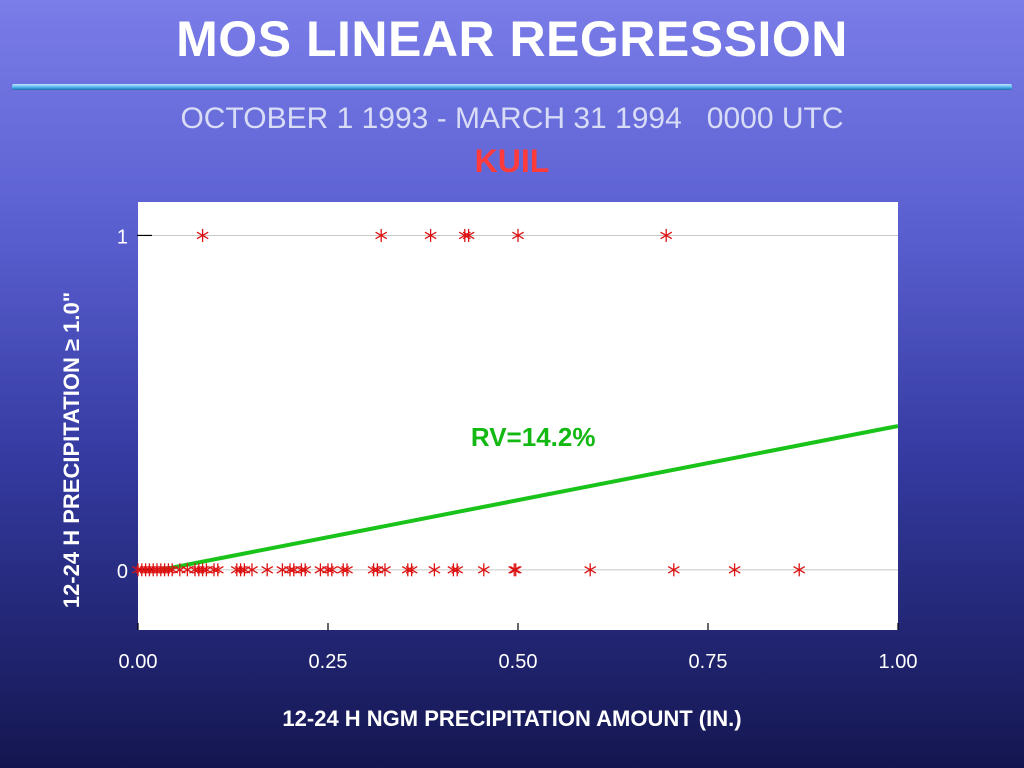 The image size is (1024, 768). I want to click on regression-line-layer, so click(529, 498).